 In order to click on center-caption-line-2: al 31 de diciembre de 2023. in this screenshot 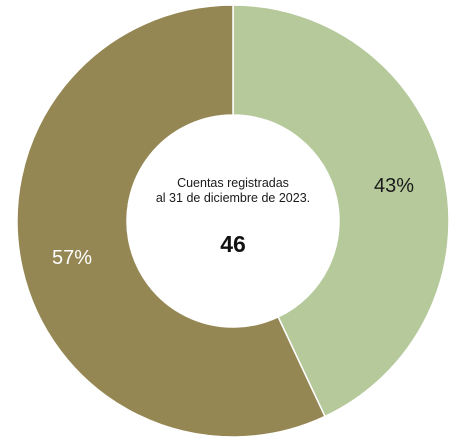, I will do `click(233, 198)`.